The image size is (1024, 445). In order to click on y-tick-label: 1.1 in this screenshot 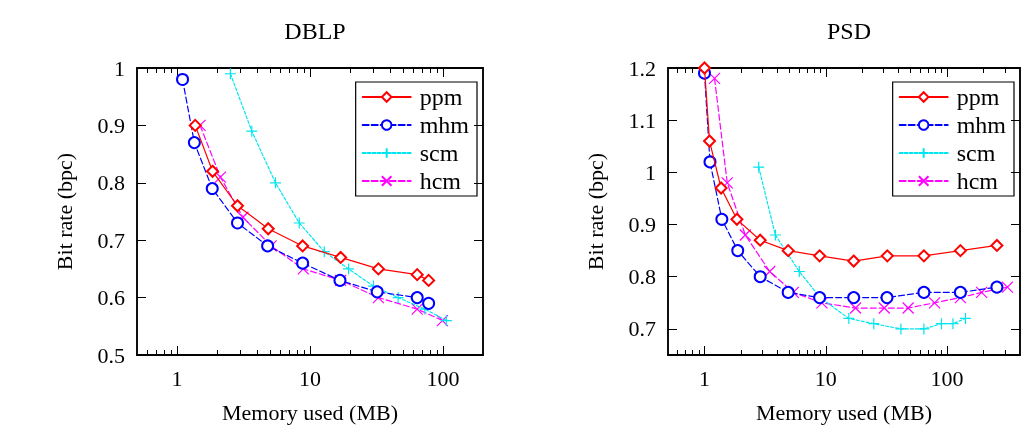, I will do `click(642, 120)`.